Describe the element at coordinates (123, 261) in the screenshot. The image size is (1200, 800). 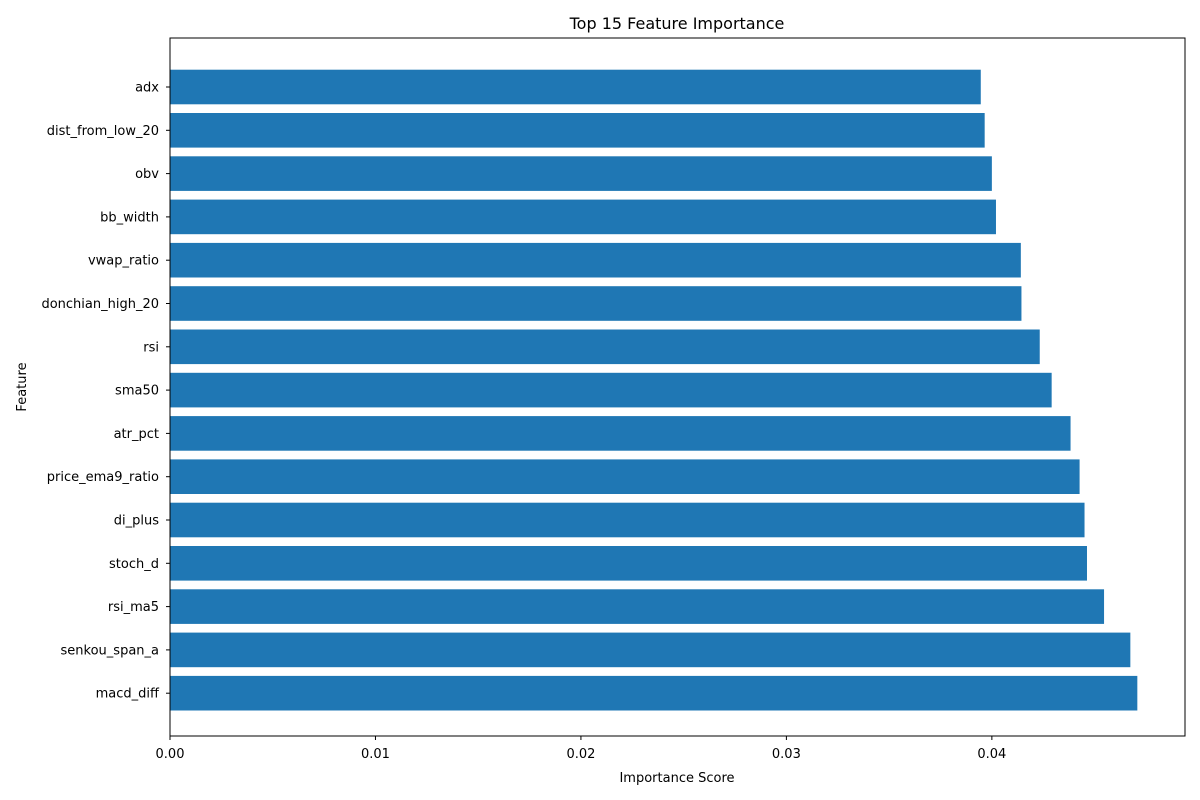
I see `y-tick-label: vwap_ratio` at that location.